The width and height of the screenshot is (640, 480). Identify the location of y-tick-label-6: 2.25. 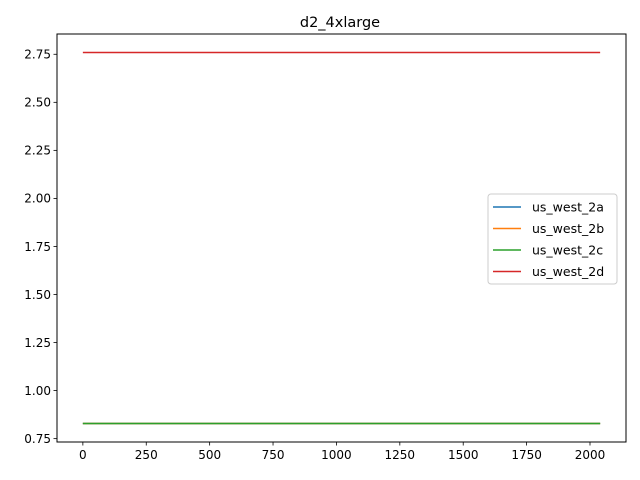
(37, 151).